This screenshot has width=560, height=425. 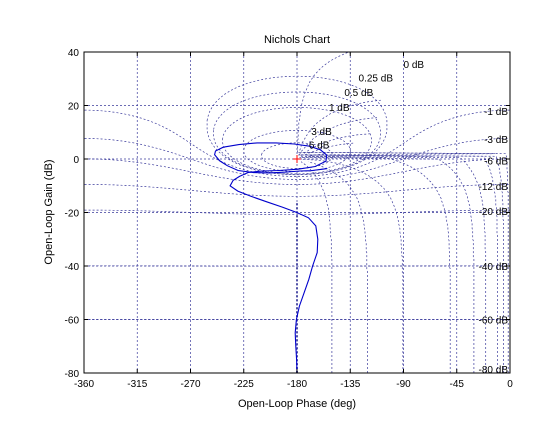 I want to click on x-tick-label: -225, so click(x=244, y=384).